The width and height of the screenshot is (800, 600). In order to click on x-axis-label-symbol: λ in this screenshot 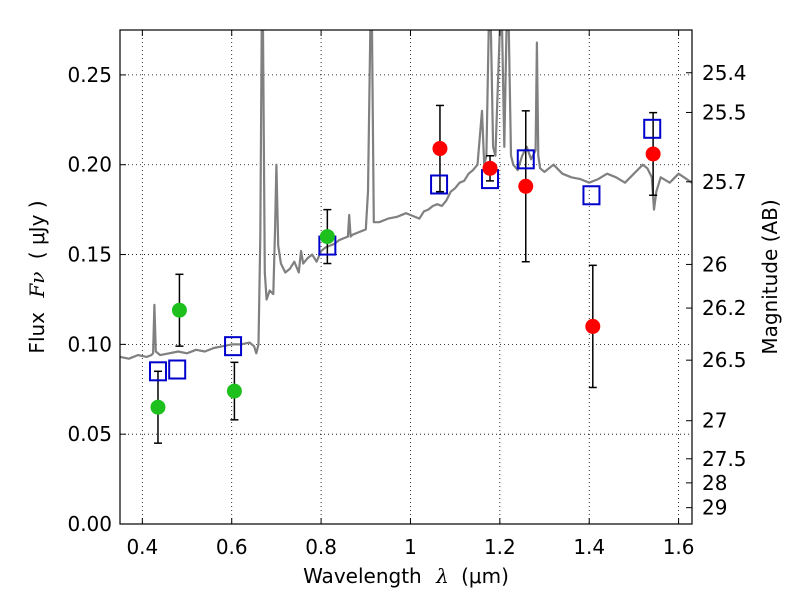, I will do `click(442, 576)`.